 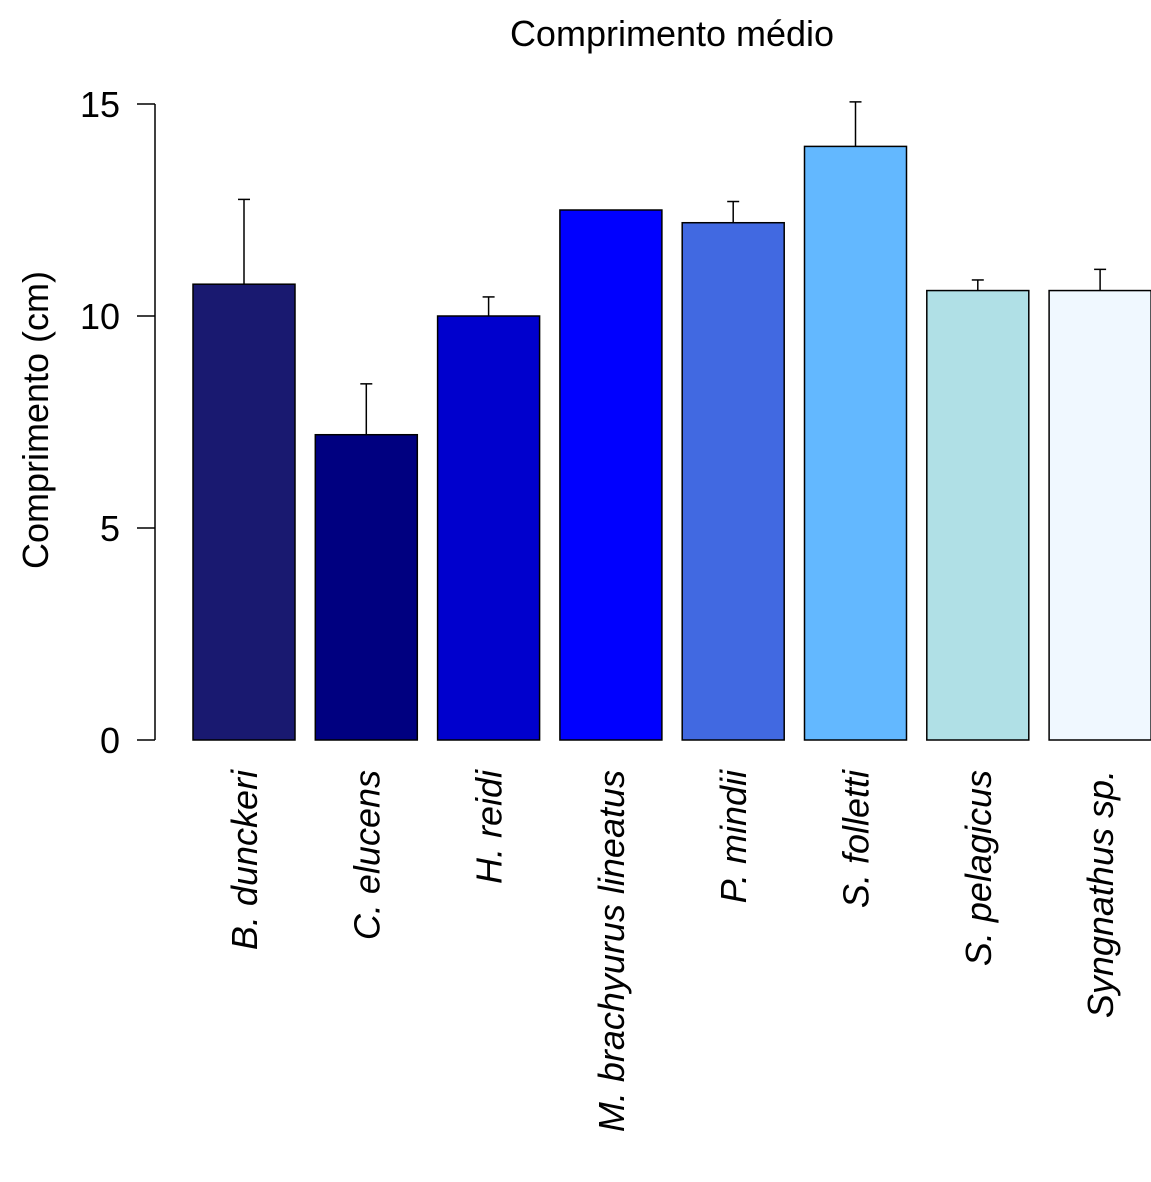 I want to click on y-tick-label: 0, so click(x=110, y=740).